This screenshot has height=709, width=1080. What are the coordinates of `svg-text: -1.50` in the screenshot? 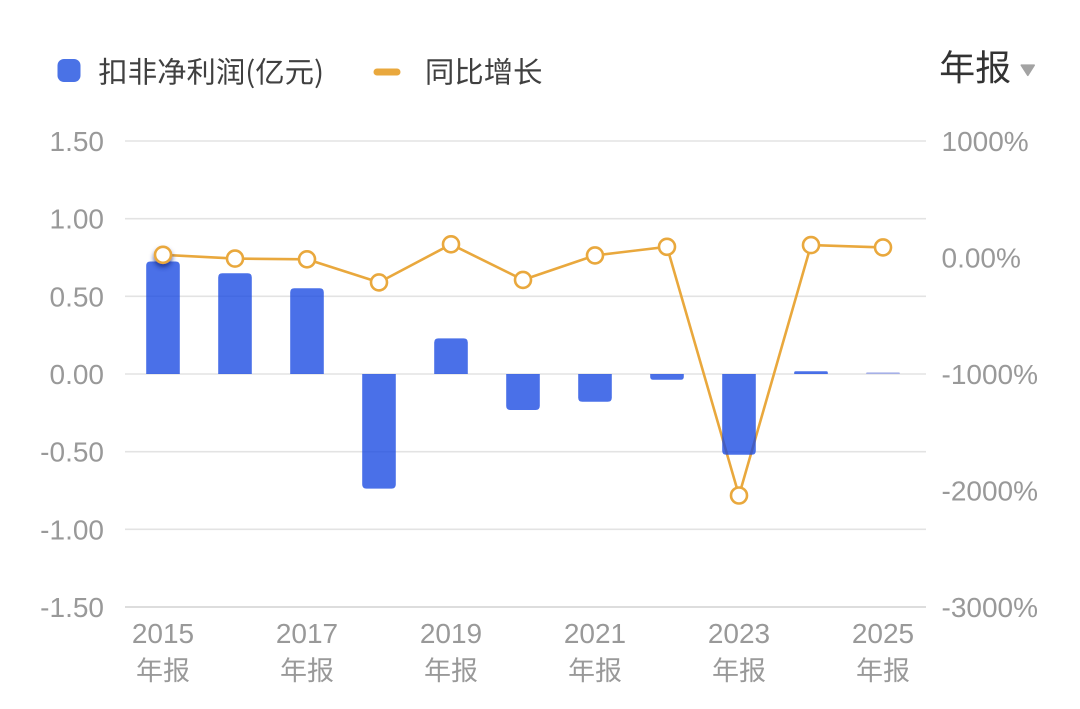 It's located at (72, 607).